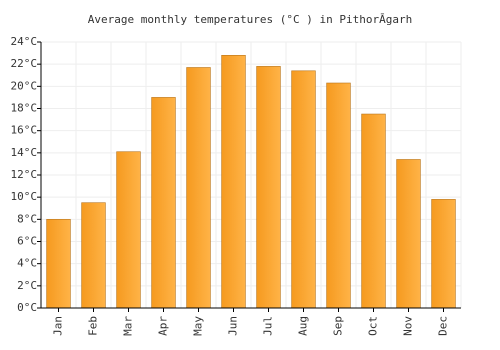 The height and width of the screenshot is (350, 500). I want to click on y-tick-label: 22°C, so click(24, 63).